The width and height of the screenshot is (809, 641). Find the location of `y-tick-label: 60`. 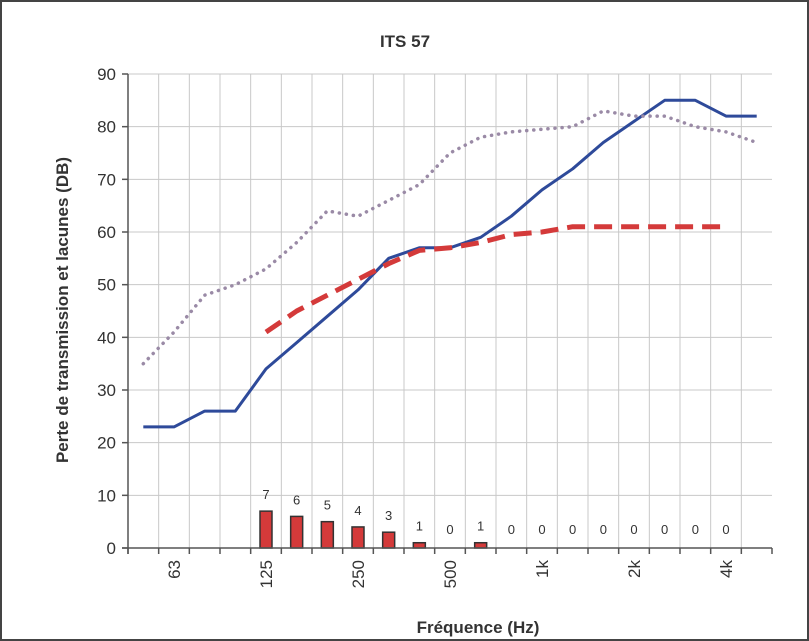

y-tick-label: 60 is located at coordinates (106, 232).